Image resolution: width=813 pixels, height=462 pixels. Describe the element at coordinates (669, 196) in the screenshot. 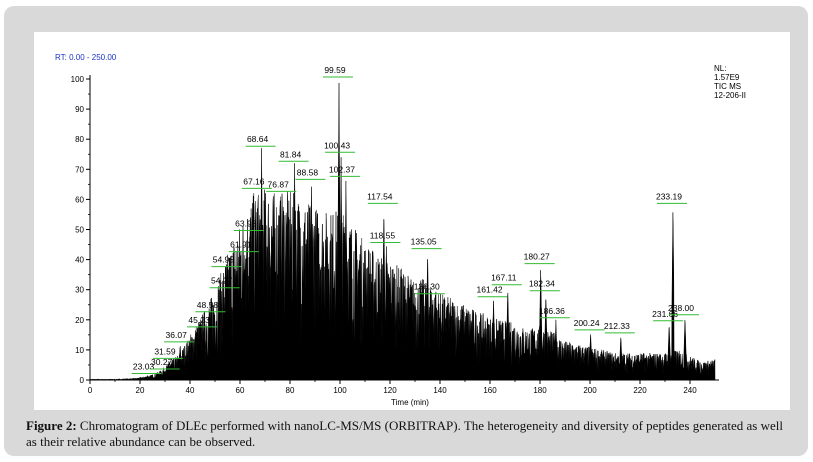

I see `peak-label: 233.19` at that location.